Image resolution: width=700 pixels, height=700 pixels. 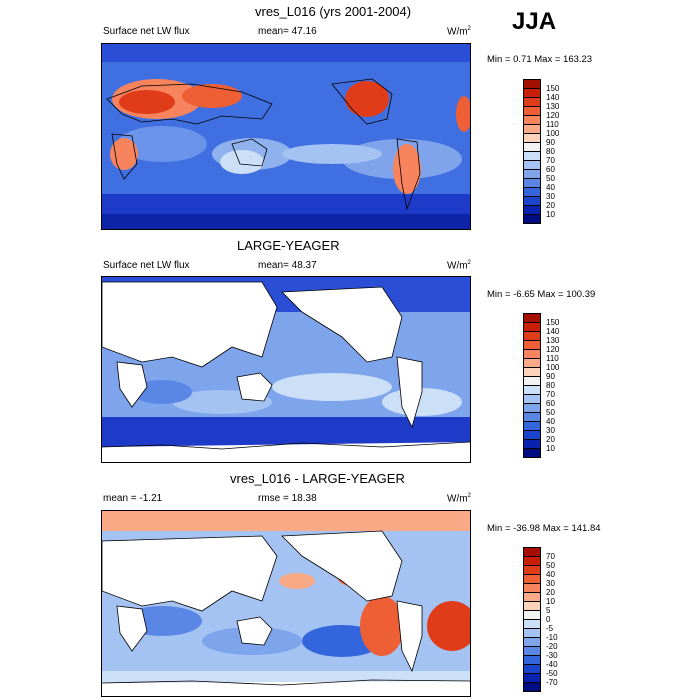 What do you see at coordinates (287, 31) in the screenshot?
I see `panel1-mean-label: mean= 47.16` at bounding box center [287, 31].